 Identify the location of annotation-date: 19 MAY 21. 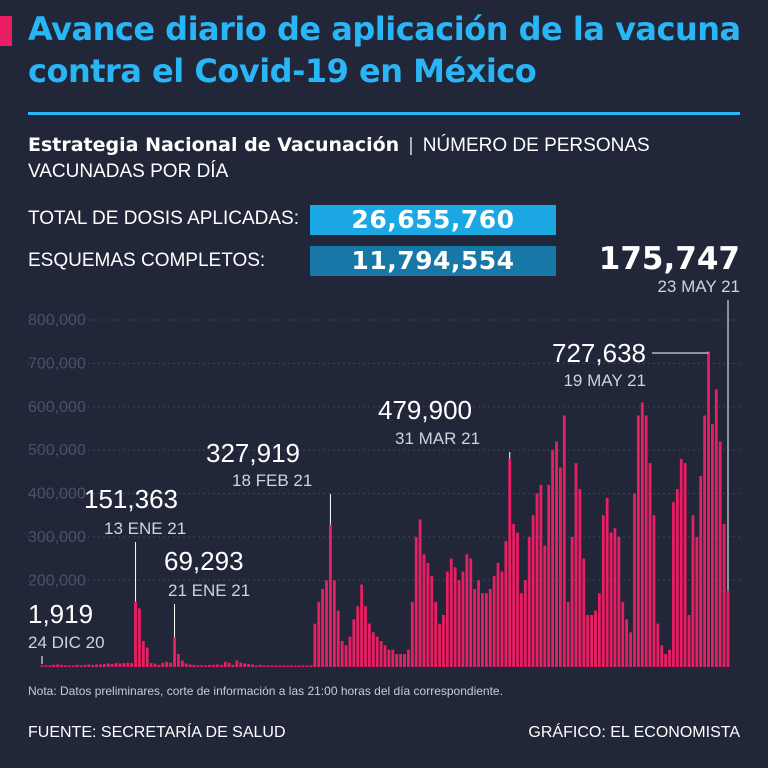
(604, 380).